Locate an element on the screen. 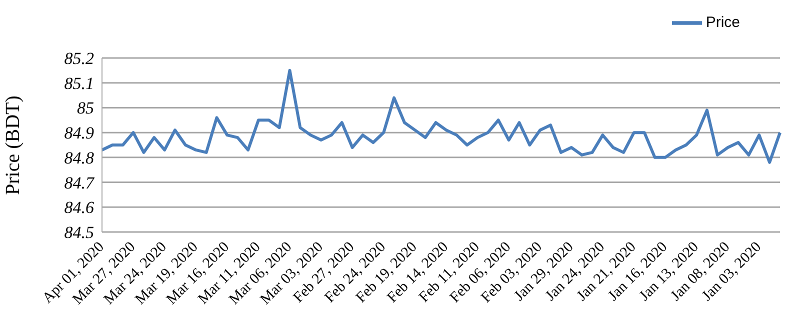 This screenshot has height=332, width=790. y-tick-label: 84.5 is located at coordinates (79, 232).